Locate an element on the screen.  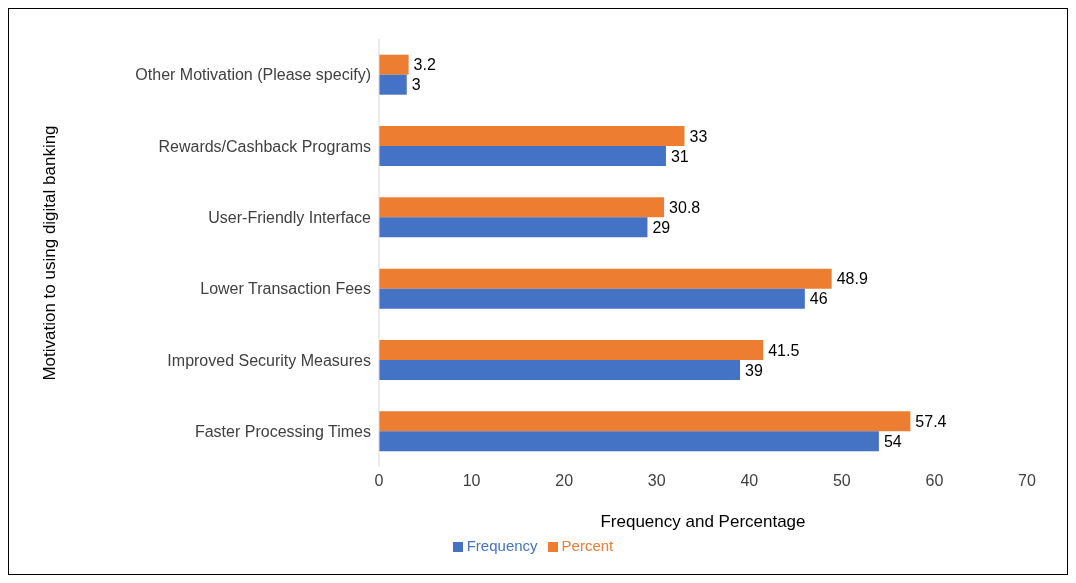
data-label: 41.5 is located at coordinates (784, 350).